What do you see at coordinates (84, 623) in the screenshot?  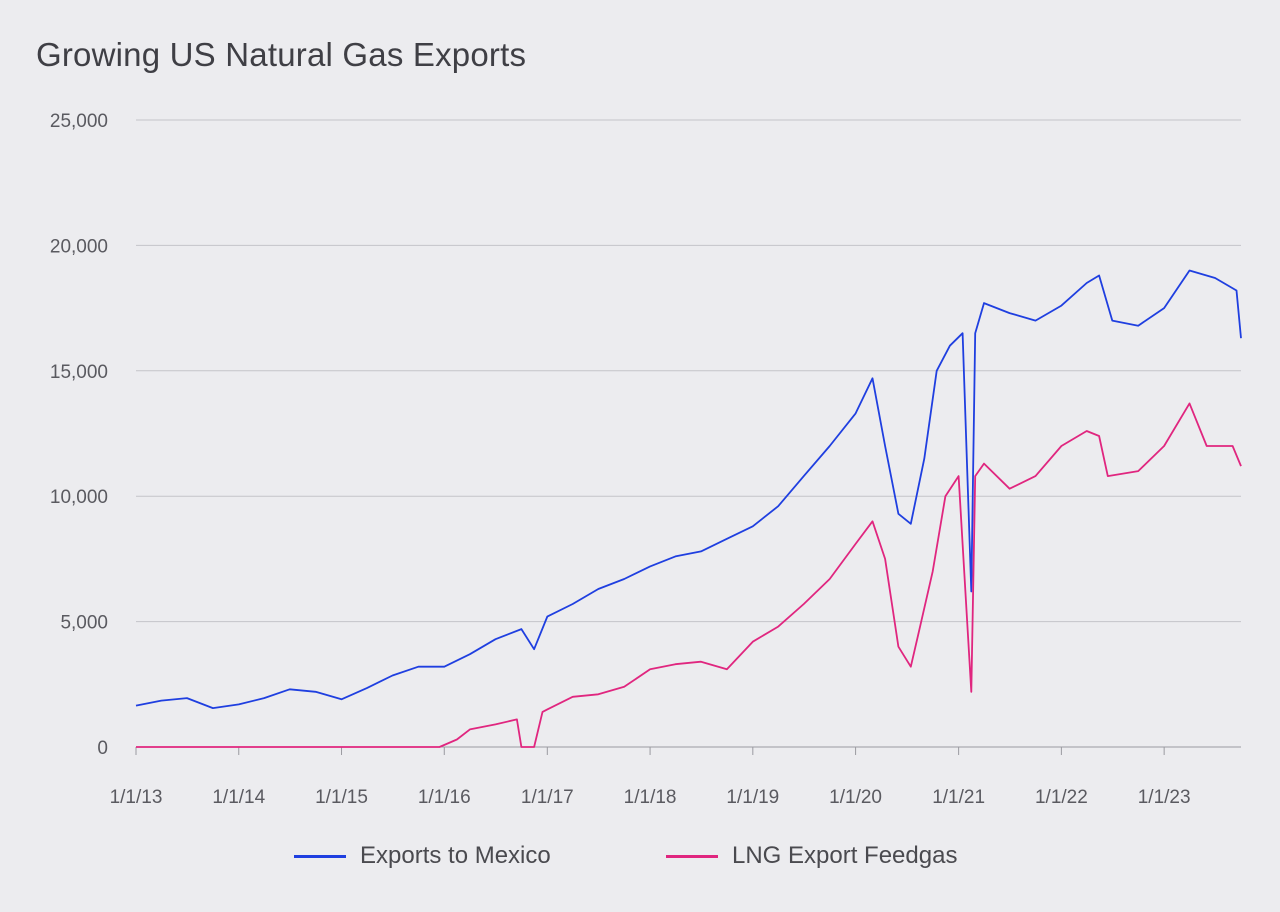 I see `y-tick-label: 5,000` at bounding box center [84, 623].